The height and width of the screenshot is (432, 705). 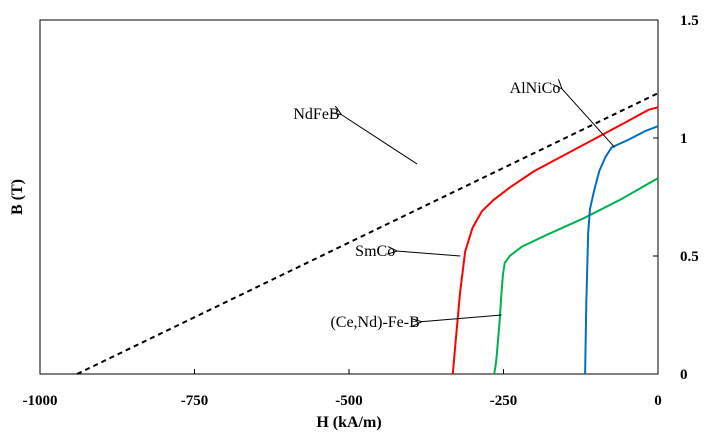 I want to click on annotation-label: NdFeB, so click(x=316, y=114).